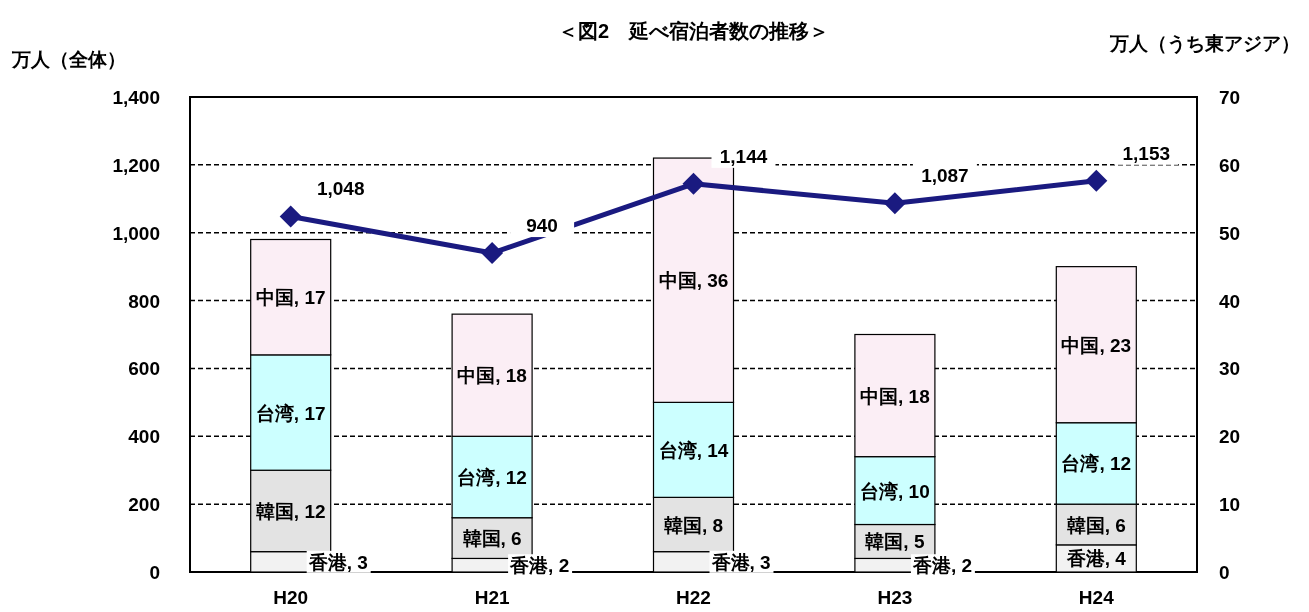  I want to click on y2-tick-label: 10, so click(1230, 505).